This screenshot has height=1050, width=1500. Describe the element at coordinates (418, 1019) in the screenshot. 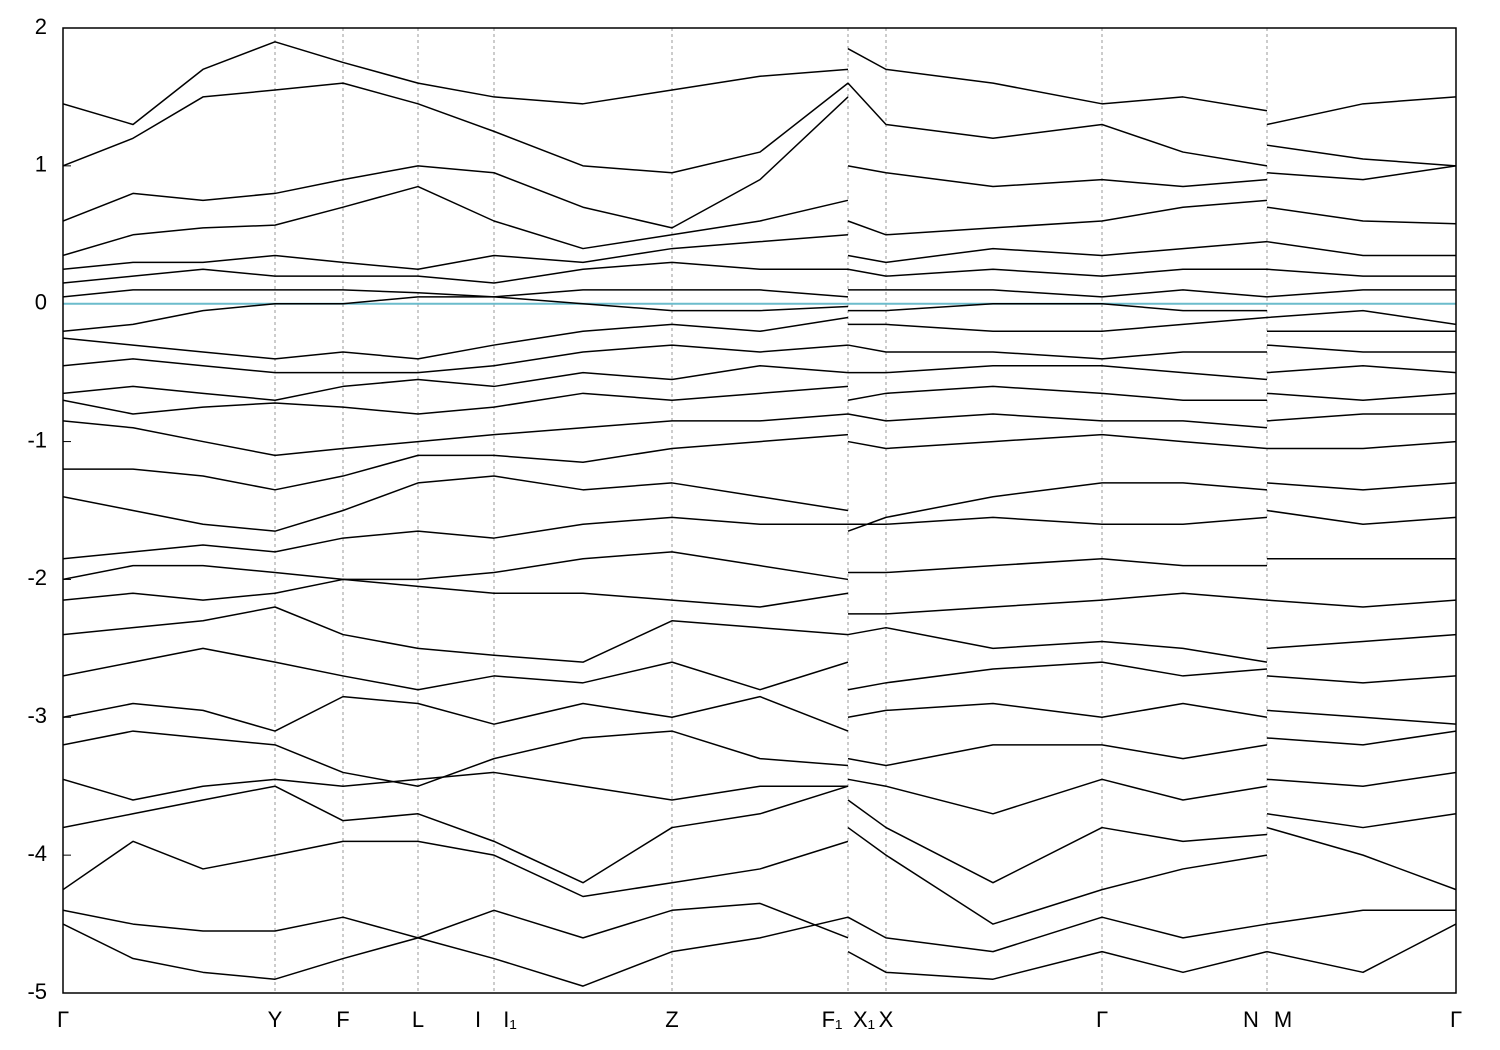

I see `x-tick-label: L` at that location.